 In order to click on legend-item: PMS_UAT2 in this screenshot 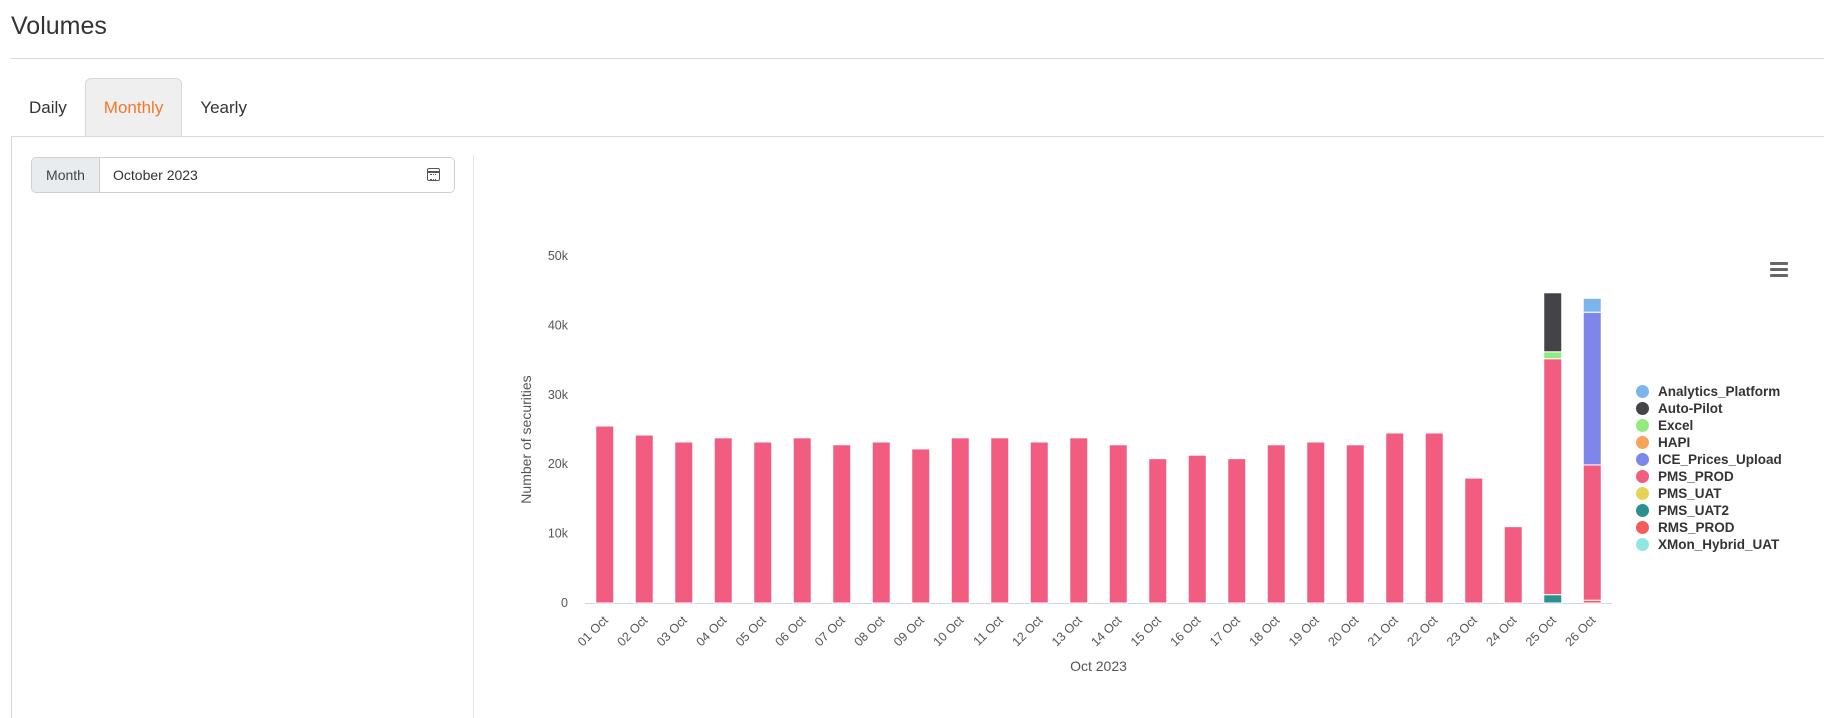, I will do `click(1726, 510)`.